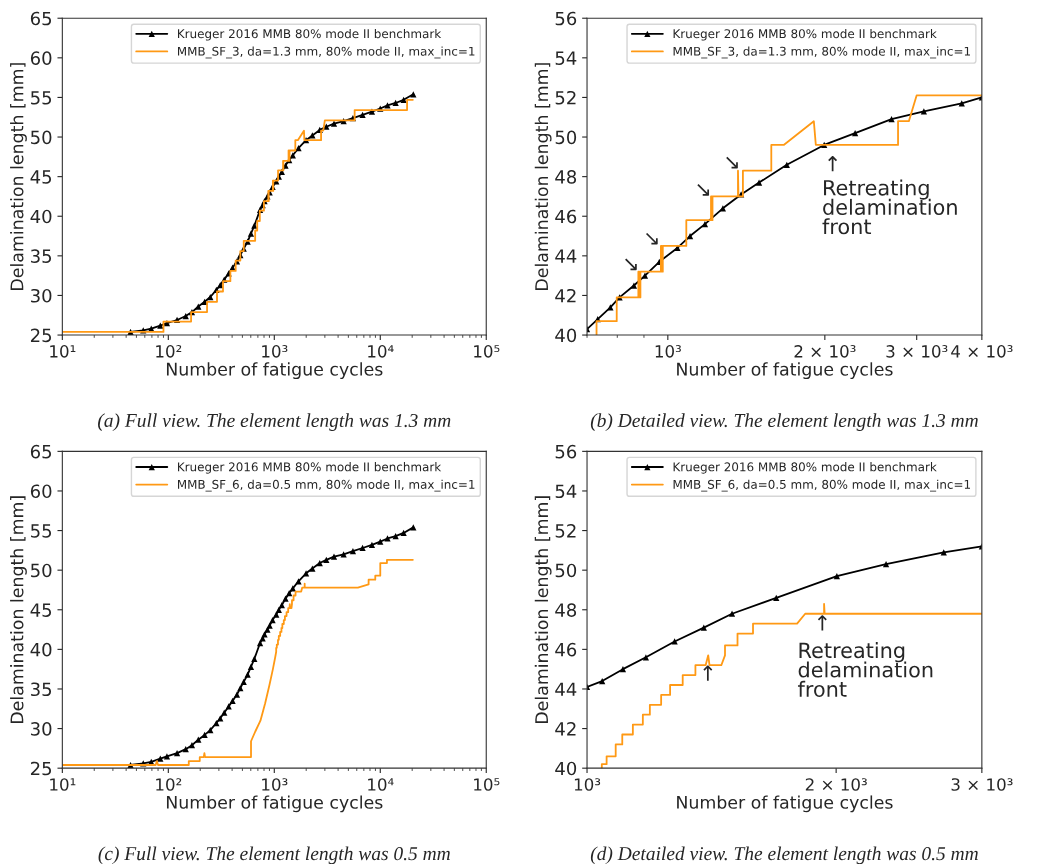 This screenshot has width=1039, height=868. What do you see at coordinates (274, 422) in the screenshot?
I see `text: (a) Full view. The element length was 1.3 mm` at bounding box center [274, 422].